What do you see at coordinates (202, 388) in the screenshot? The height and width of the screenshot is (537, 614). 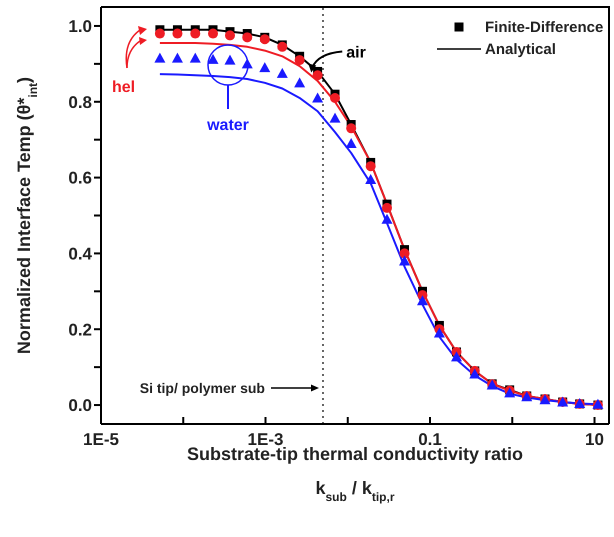 I see `annotation: Si tip/ polymer sub` at bounding box center [202, 388].